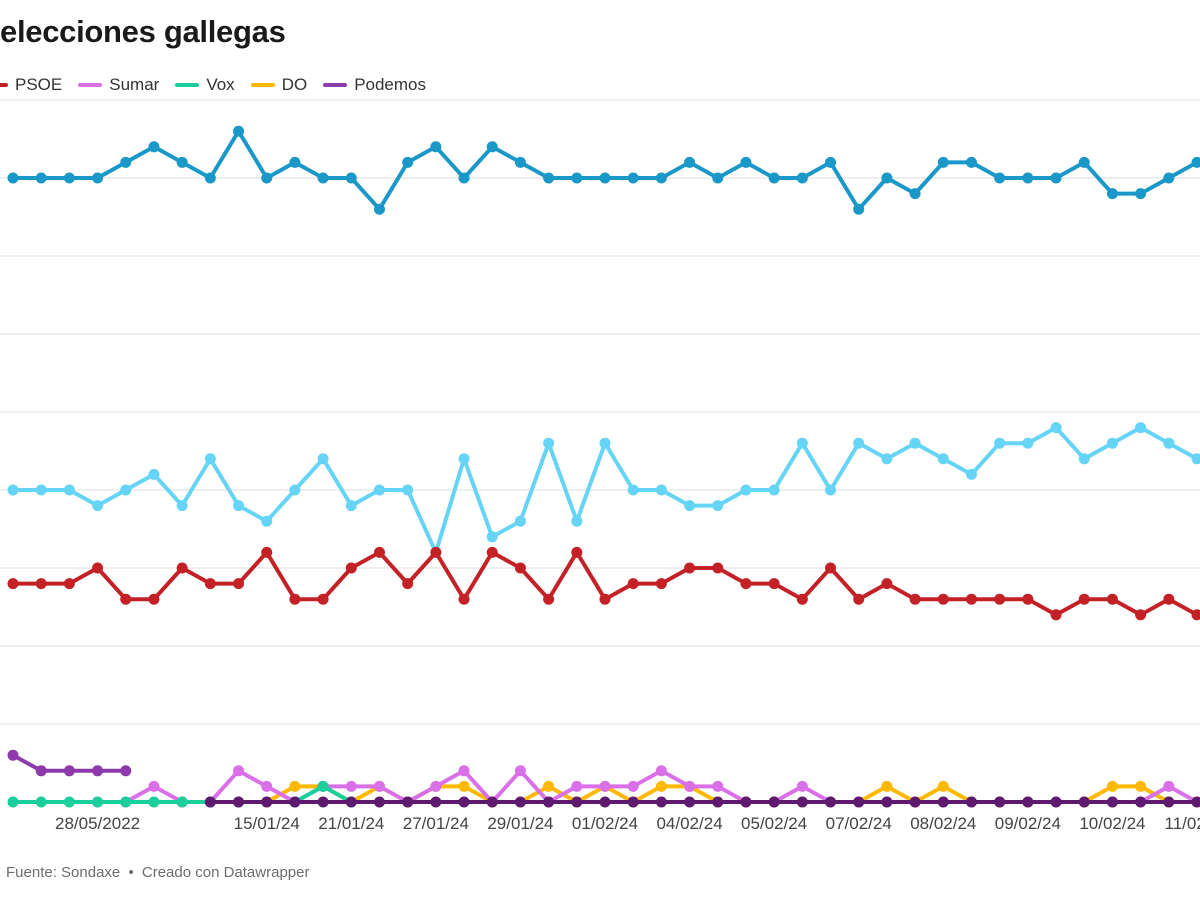 The height and width of the screenshot is (900, 1200). Describe the element at coordinates (374, 85) in the screenshot. I see `legend-item-podemos: Podemos` at that location.